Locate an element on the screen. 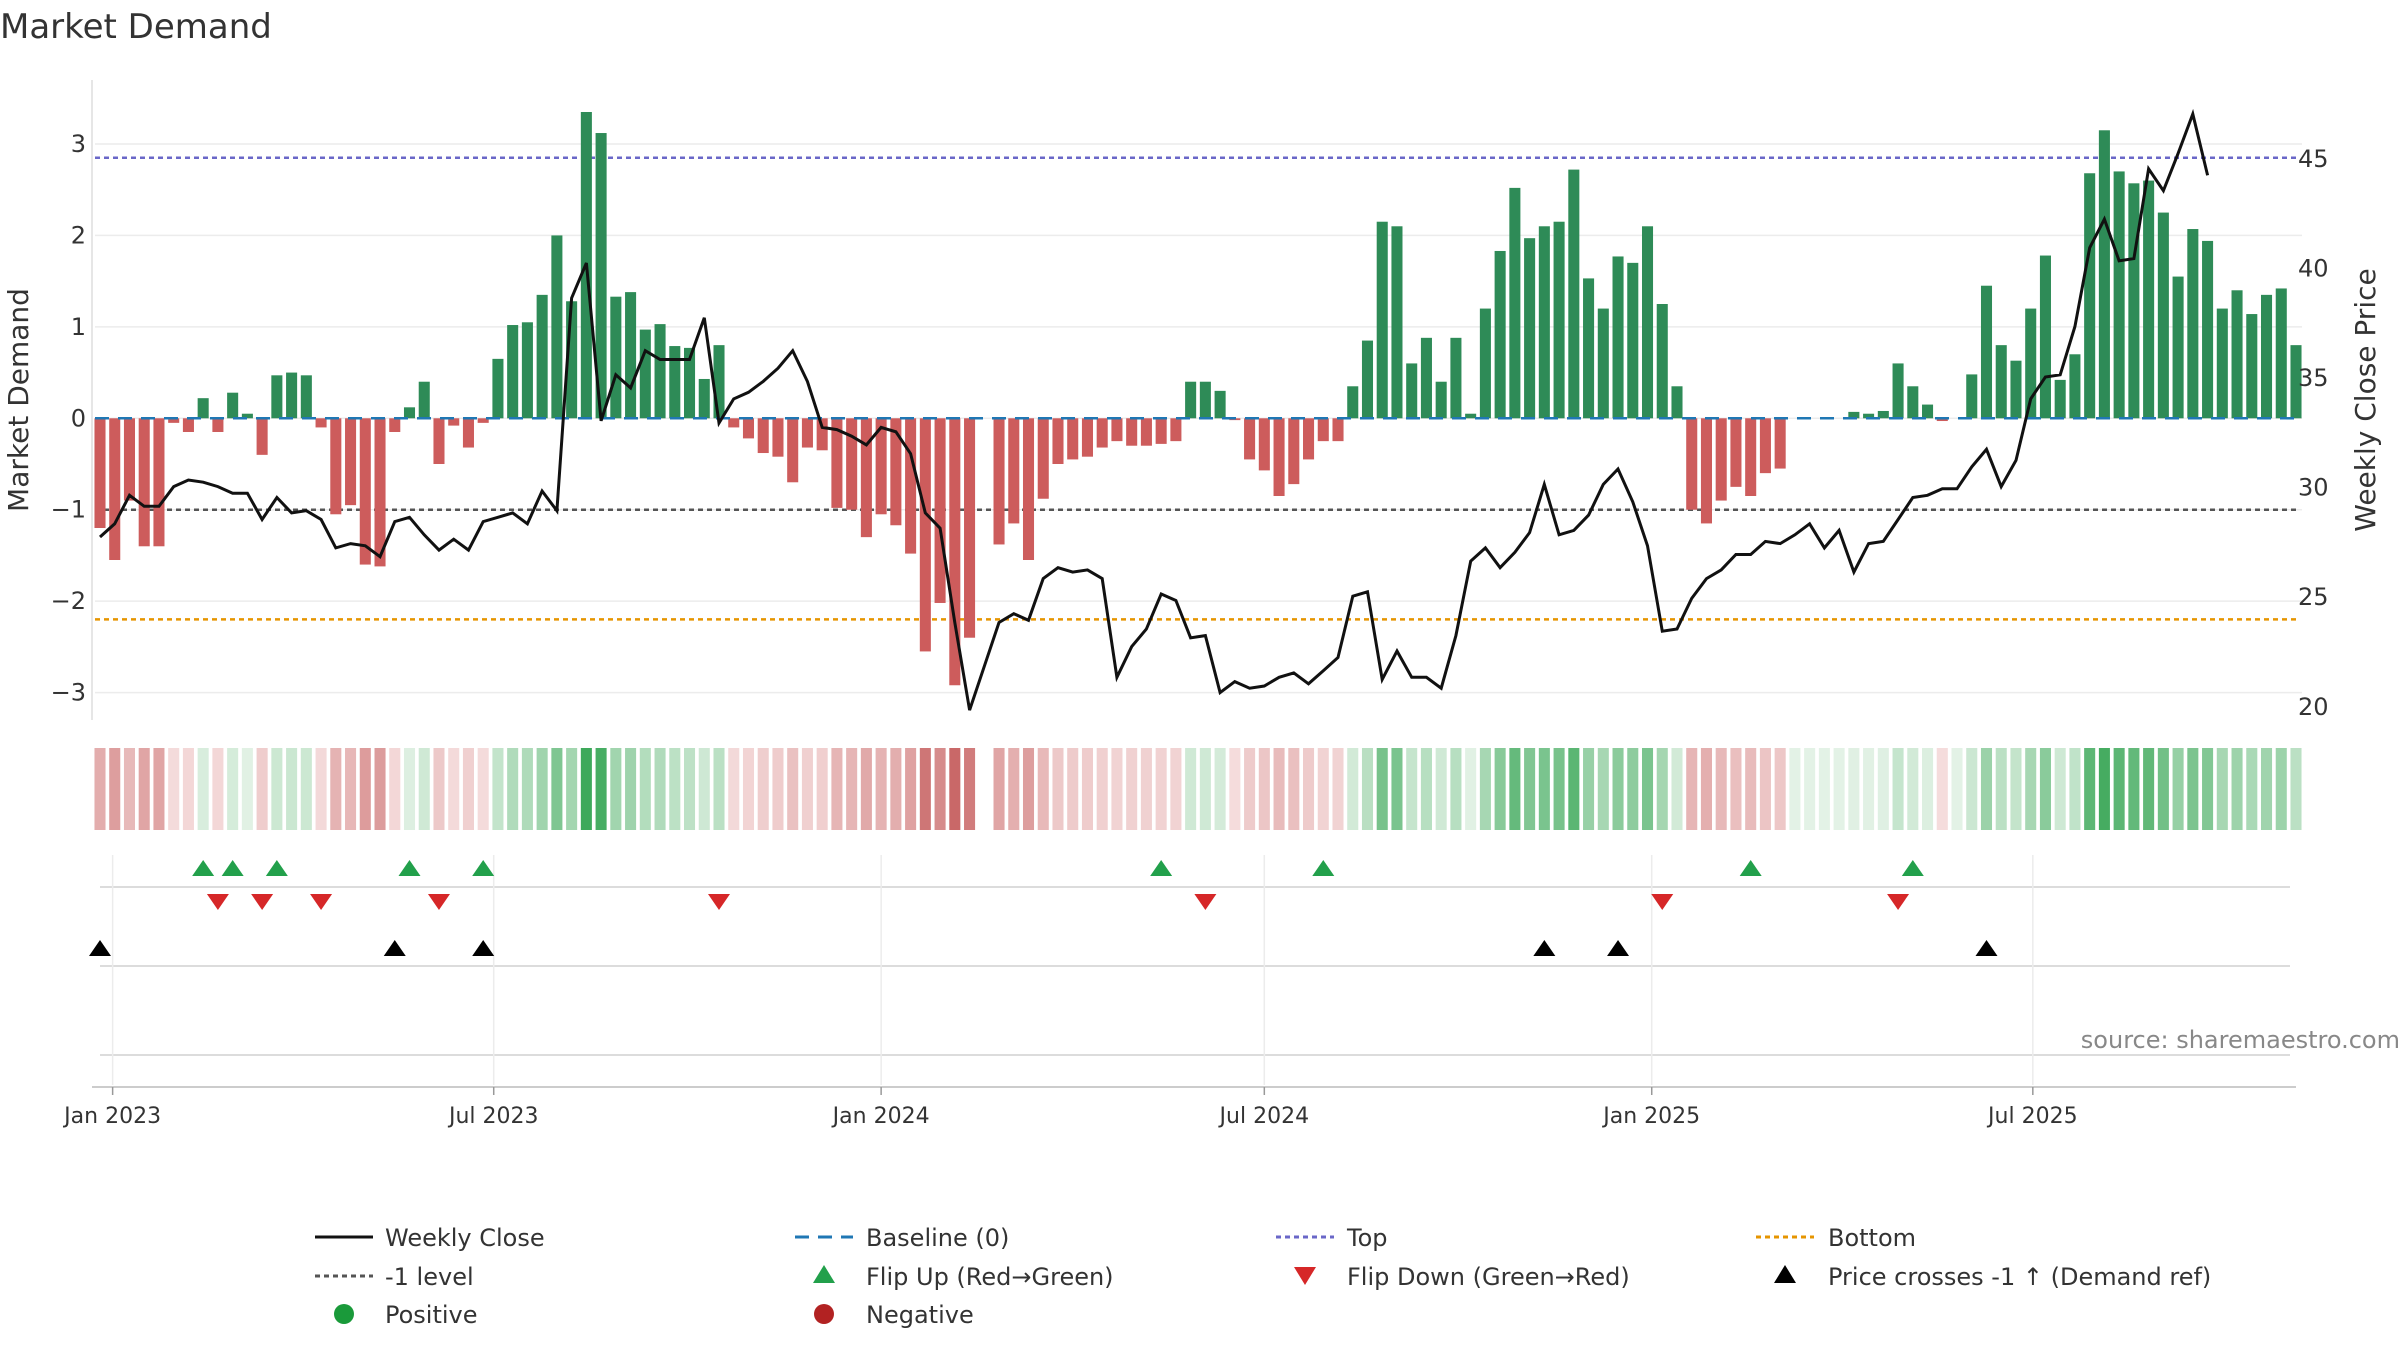 The width and height of the screenshot is (2400, 1350). y2-tick-label: 30 is located at coordinates (2313, 488).